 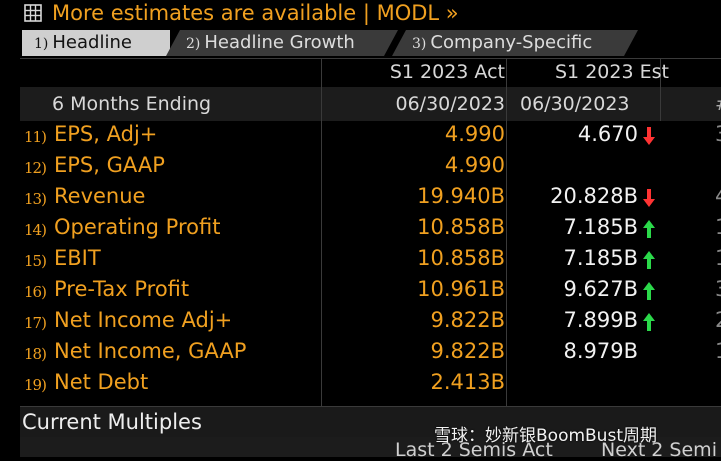 What do you see at coordinates (450, 104) in the screenshot?
I see `actual-column-date: 06/30/2023` at bounding box center [450, 104].